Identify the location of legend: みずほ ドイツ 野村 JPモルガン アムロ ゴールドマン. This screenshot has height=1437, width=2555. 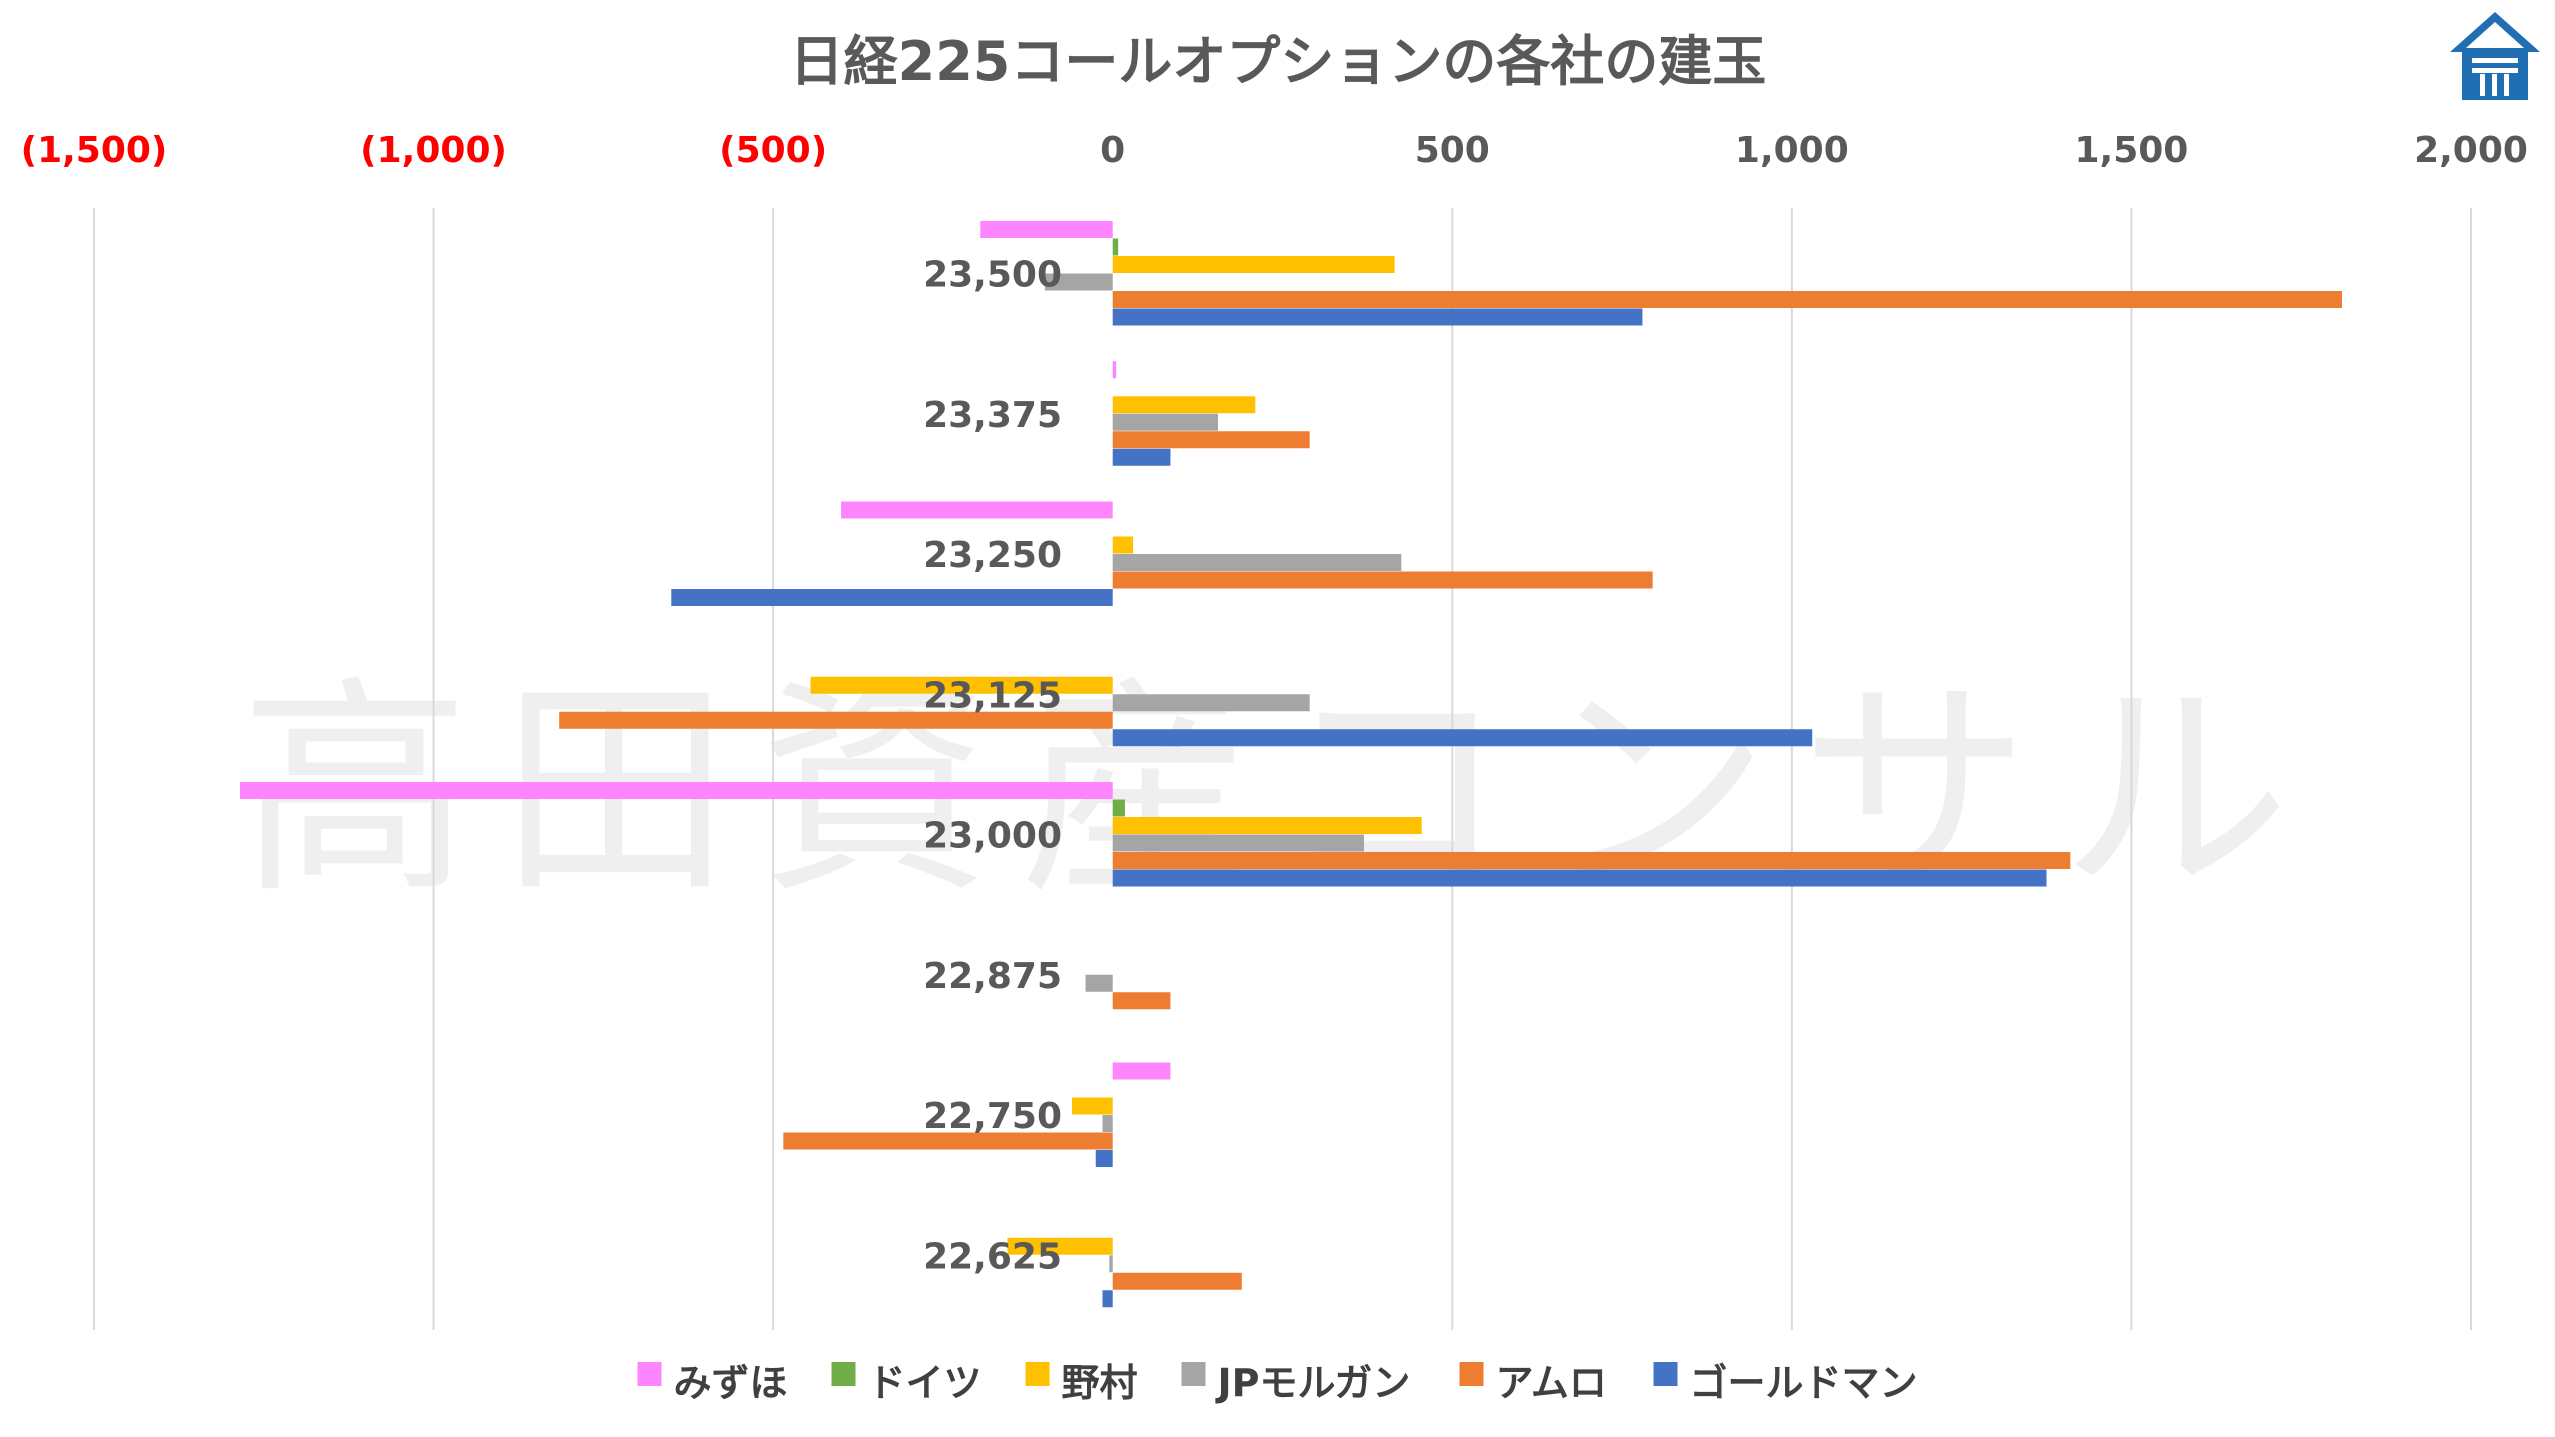
(1277, 1383).